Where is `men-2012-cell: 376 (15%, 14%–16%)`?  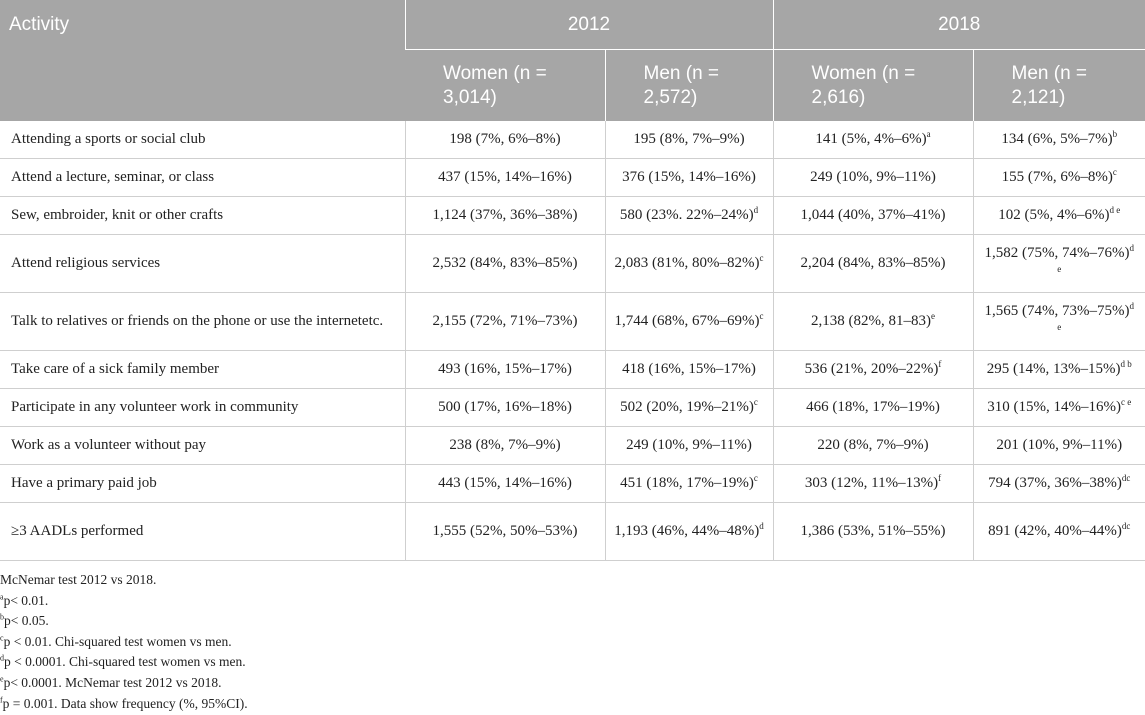 men-2012-cell: 376 (15%, 14%–16%) is located at coordinates (688, 177).